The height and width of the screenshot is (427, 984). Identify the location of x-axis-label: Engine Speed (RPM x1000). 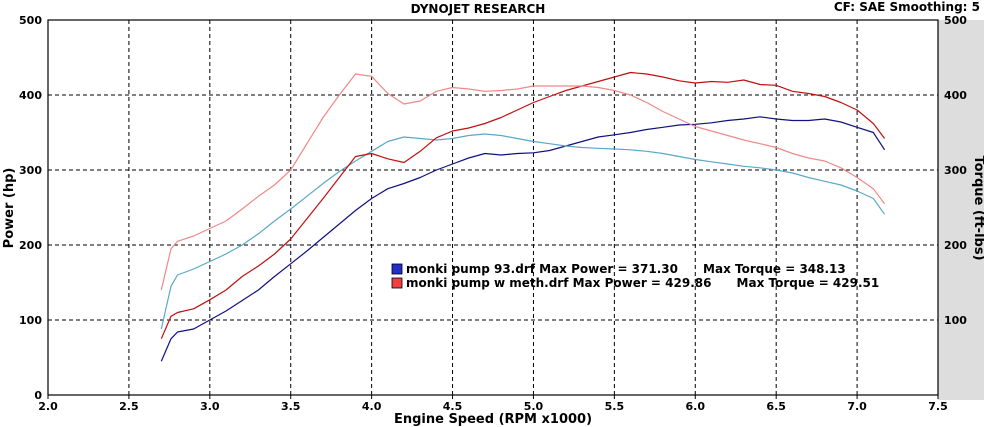
(493, 419).